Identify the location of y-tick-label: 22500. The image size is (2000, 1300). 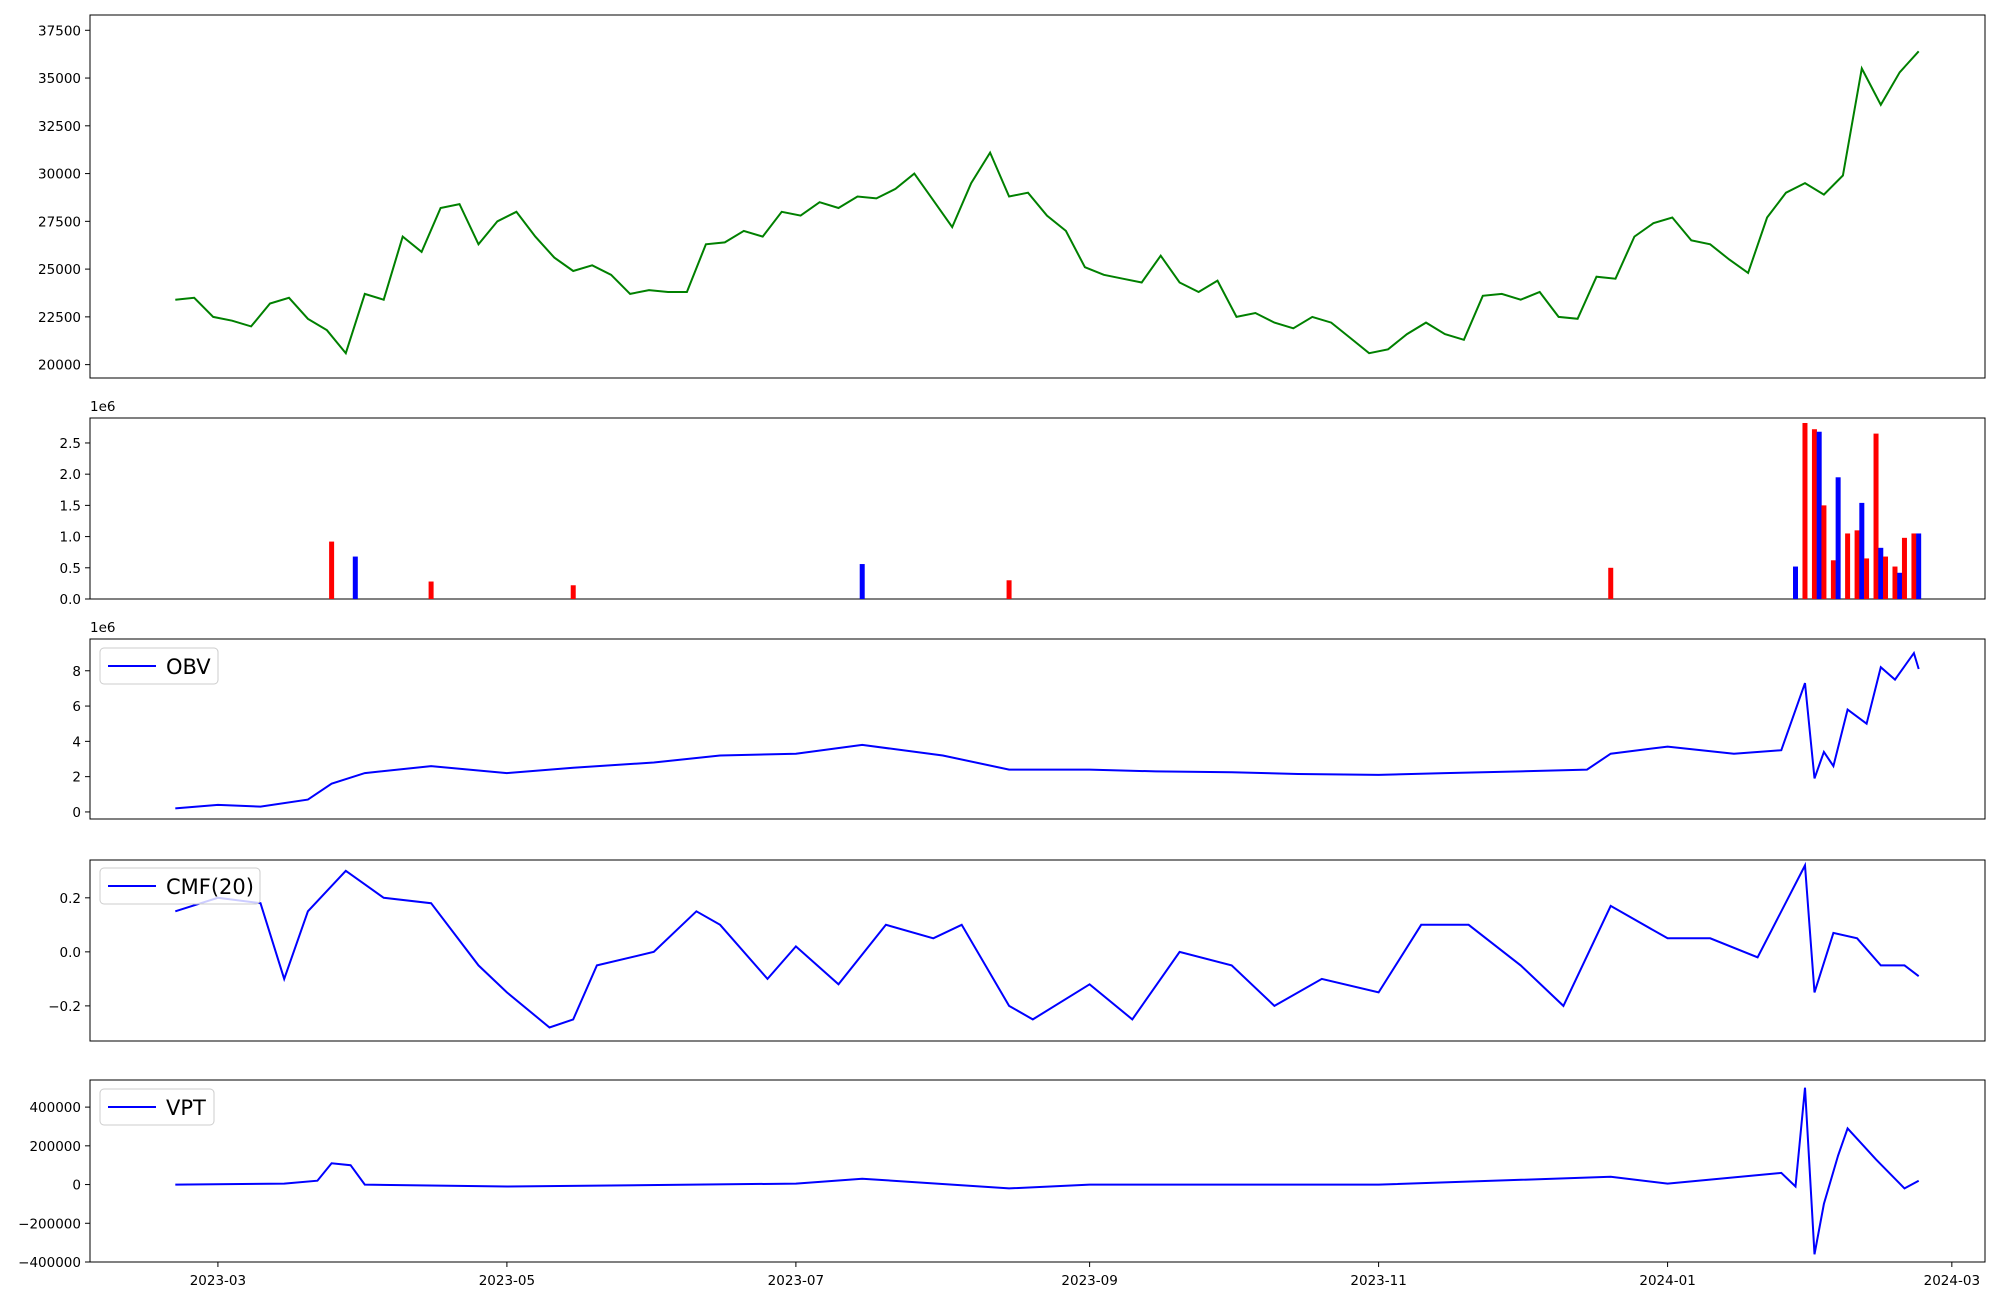
(59, 318).